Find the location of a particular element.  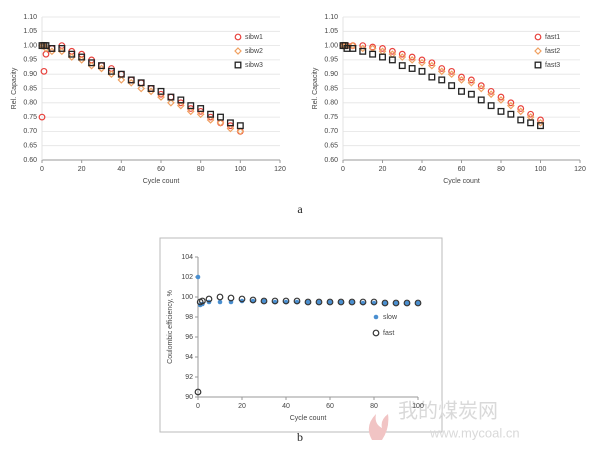

x-tick-label: 40 is located at coordinates (121, 169).